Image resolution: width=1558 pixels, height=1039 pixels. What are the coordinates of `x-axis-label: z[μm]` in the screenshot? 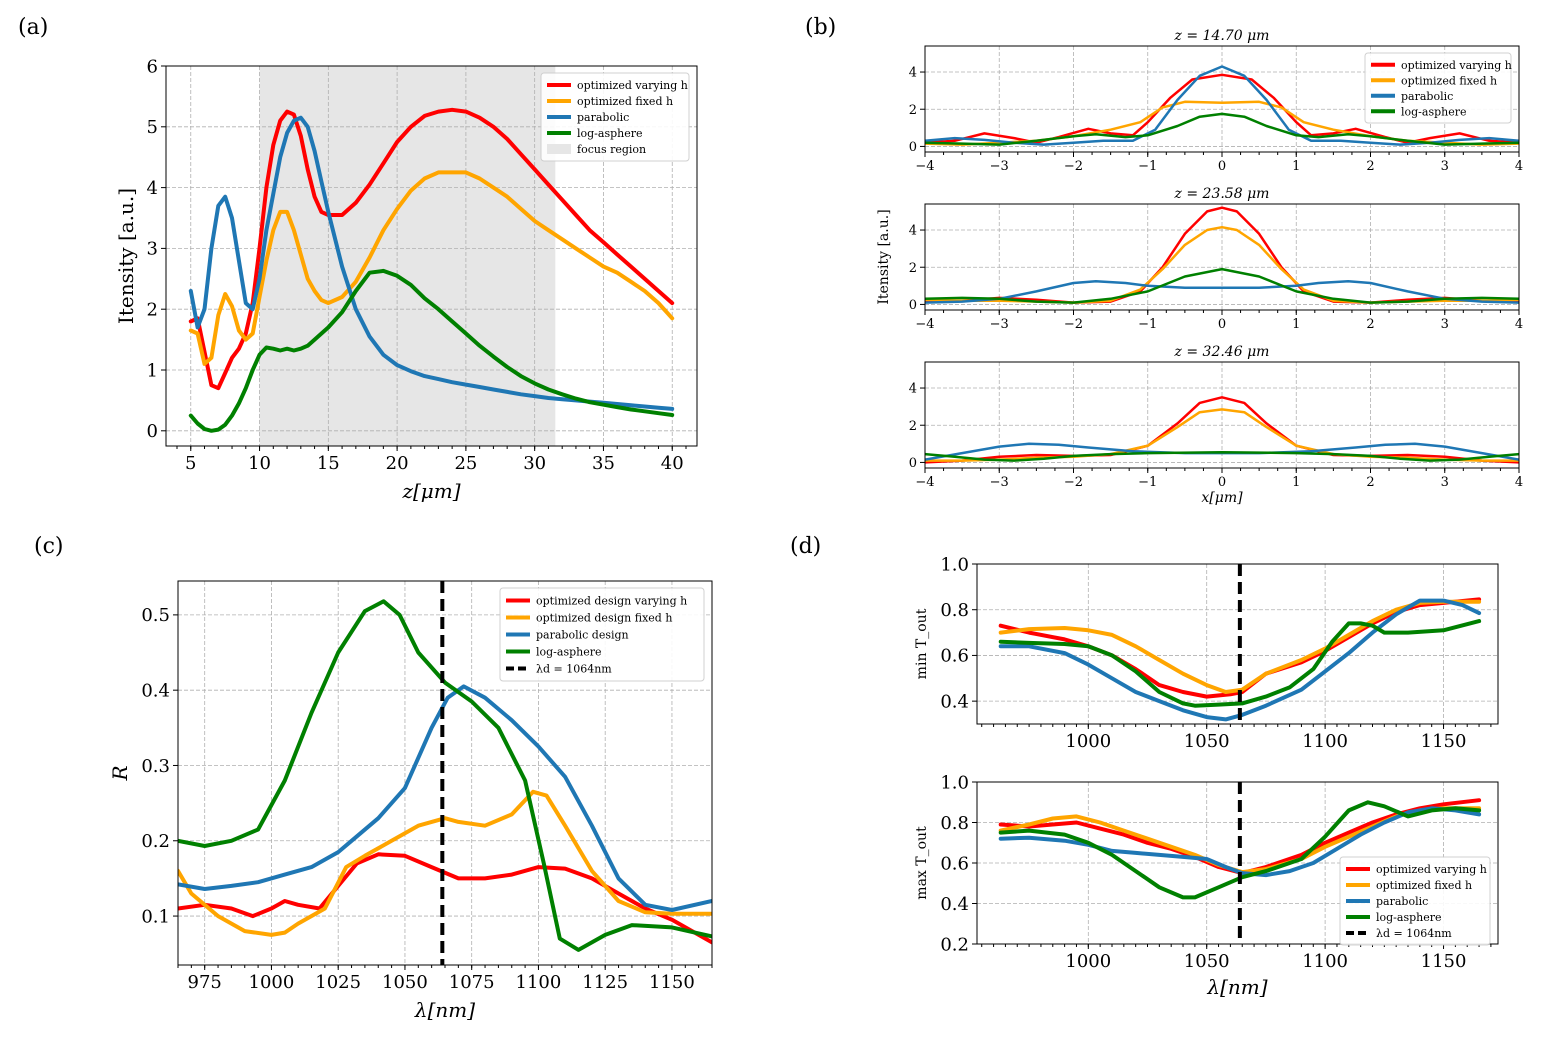 It's located at (430, 491).